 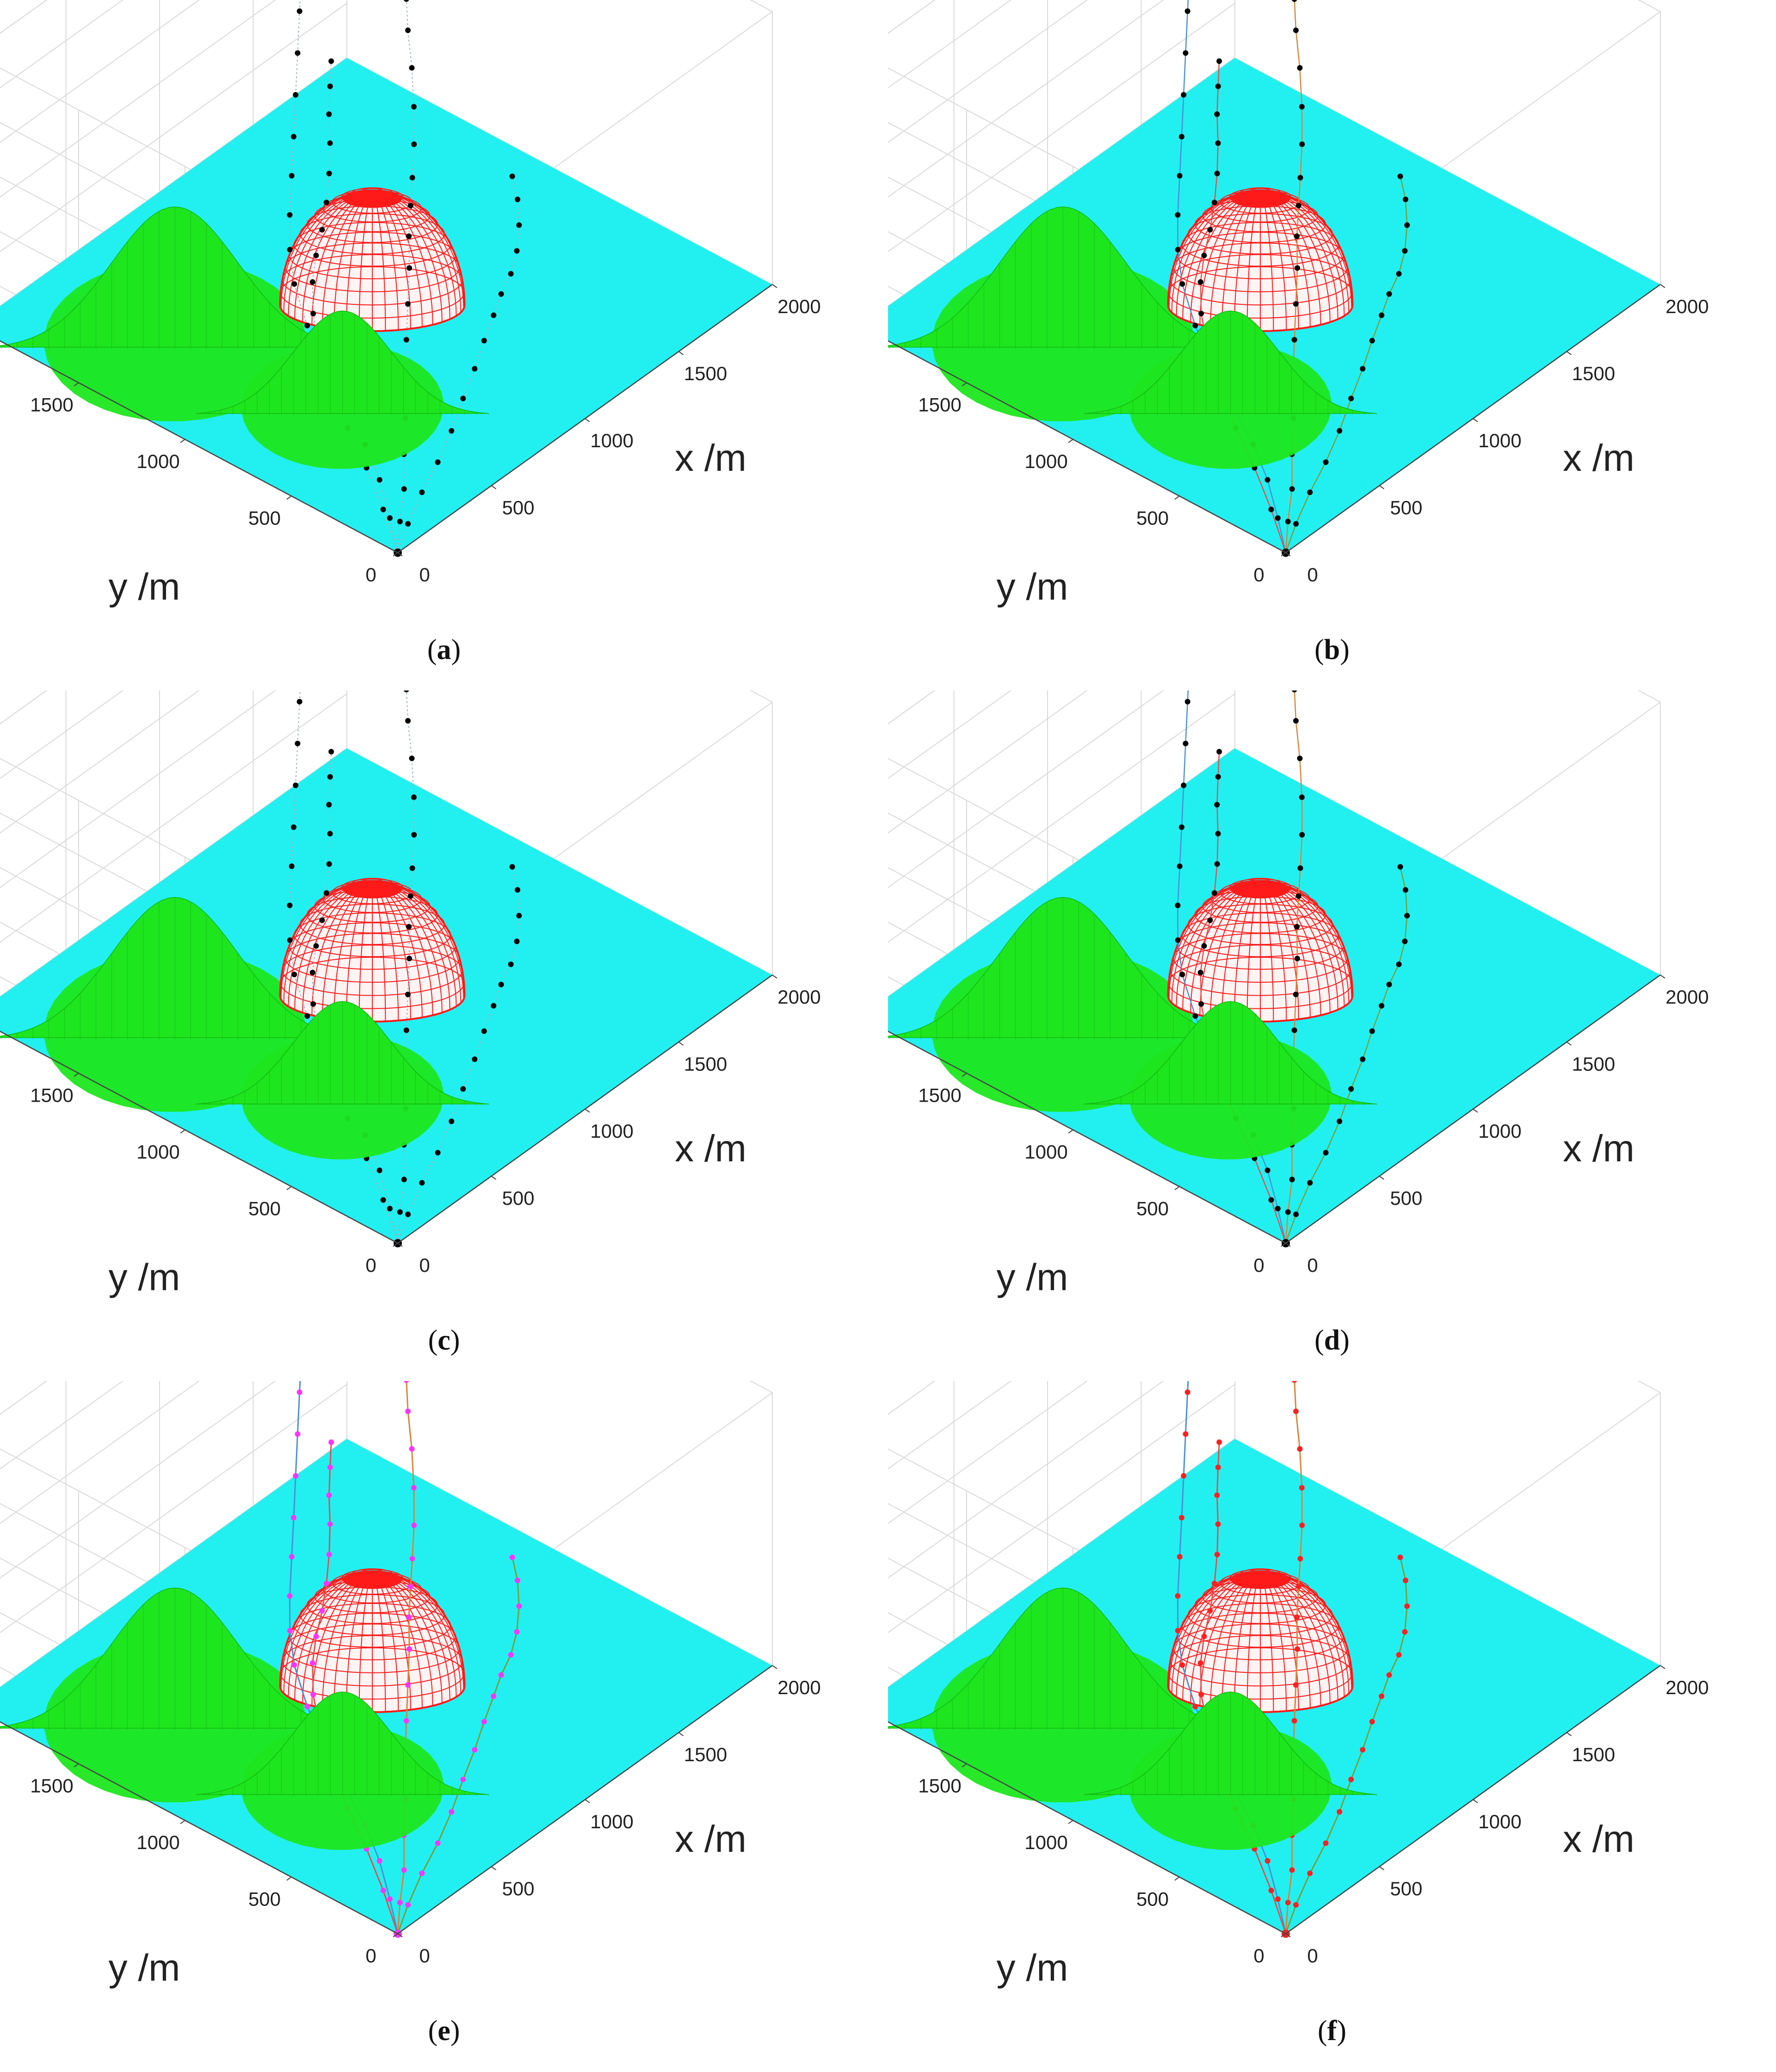 I want to click on caption-e: (e), so click(x=444, y=2031).